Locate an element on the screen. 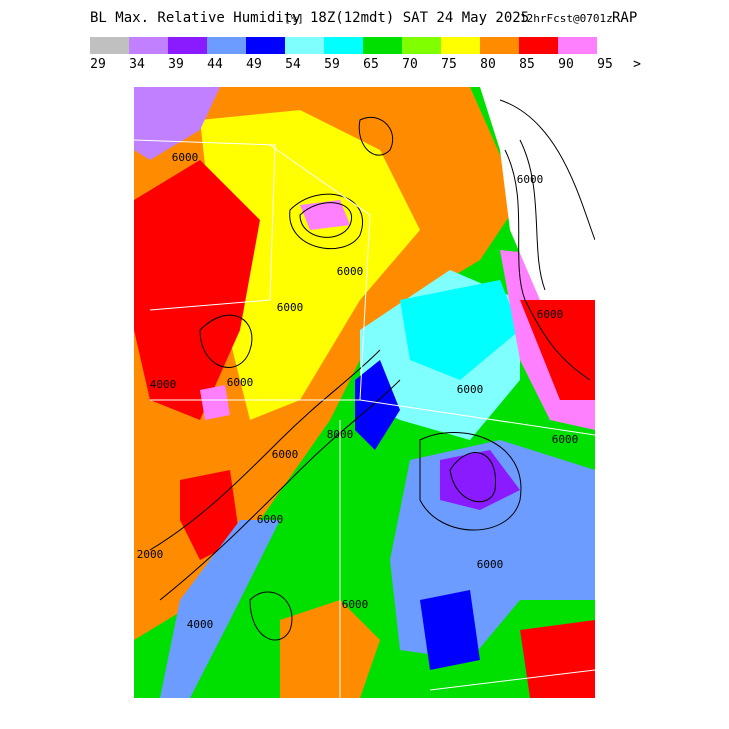  colorbar-label: 75 is located at coordinates (449, 64).